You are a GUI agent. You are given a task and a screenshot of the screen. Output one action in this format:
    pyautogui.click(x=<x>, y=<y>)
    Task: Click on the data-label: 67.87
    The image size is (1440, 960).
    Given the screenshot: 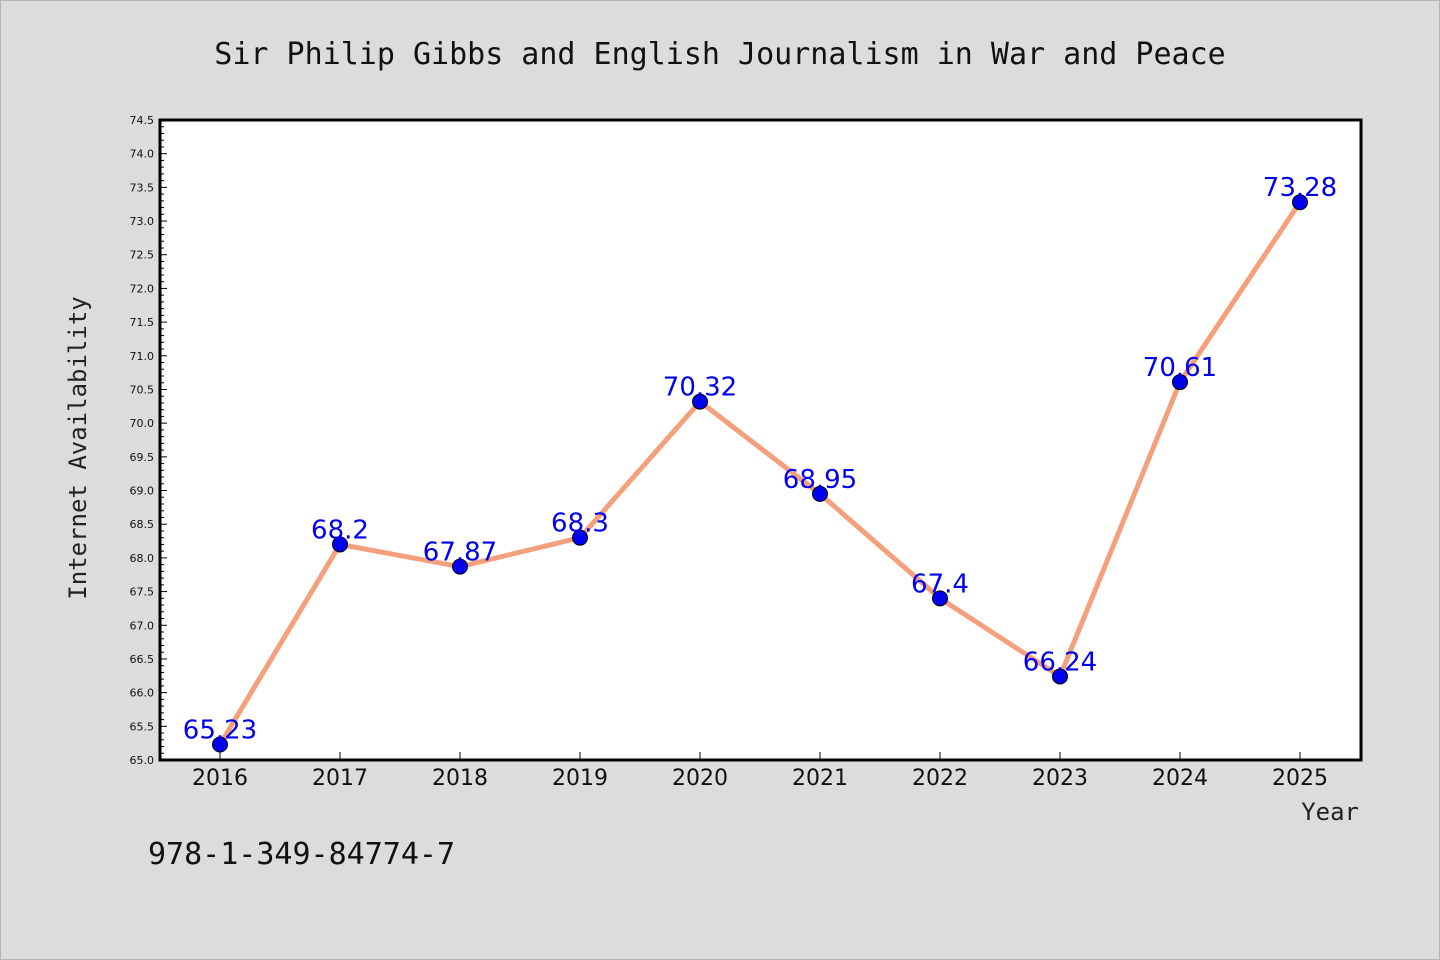 What is the action you would take?
    pyautogui.click(x=460, y=553)
    